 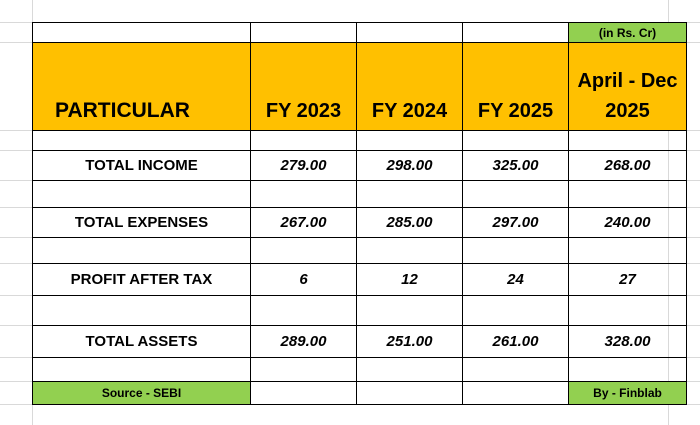 What do you see at coordinates (409, 165) in the screenshot?
I see `value-cell: 298.00` at bounding box center [409, 165].